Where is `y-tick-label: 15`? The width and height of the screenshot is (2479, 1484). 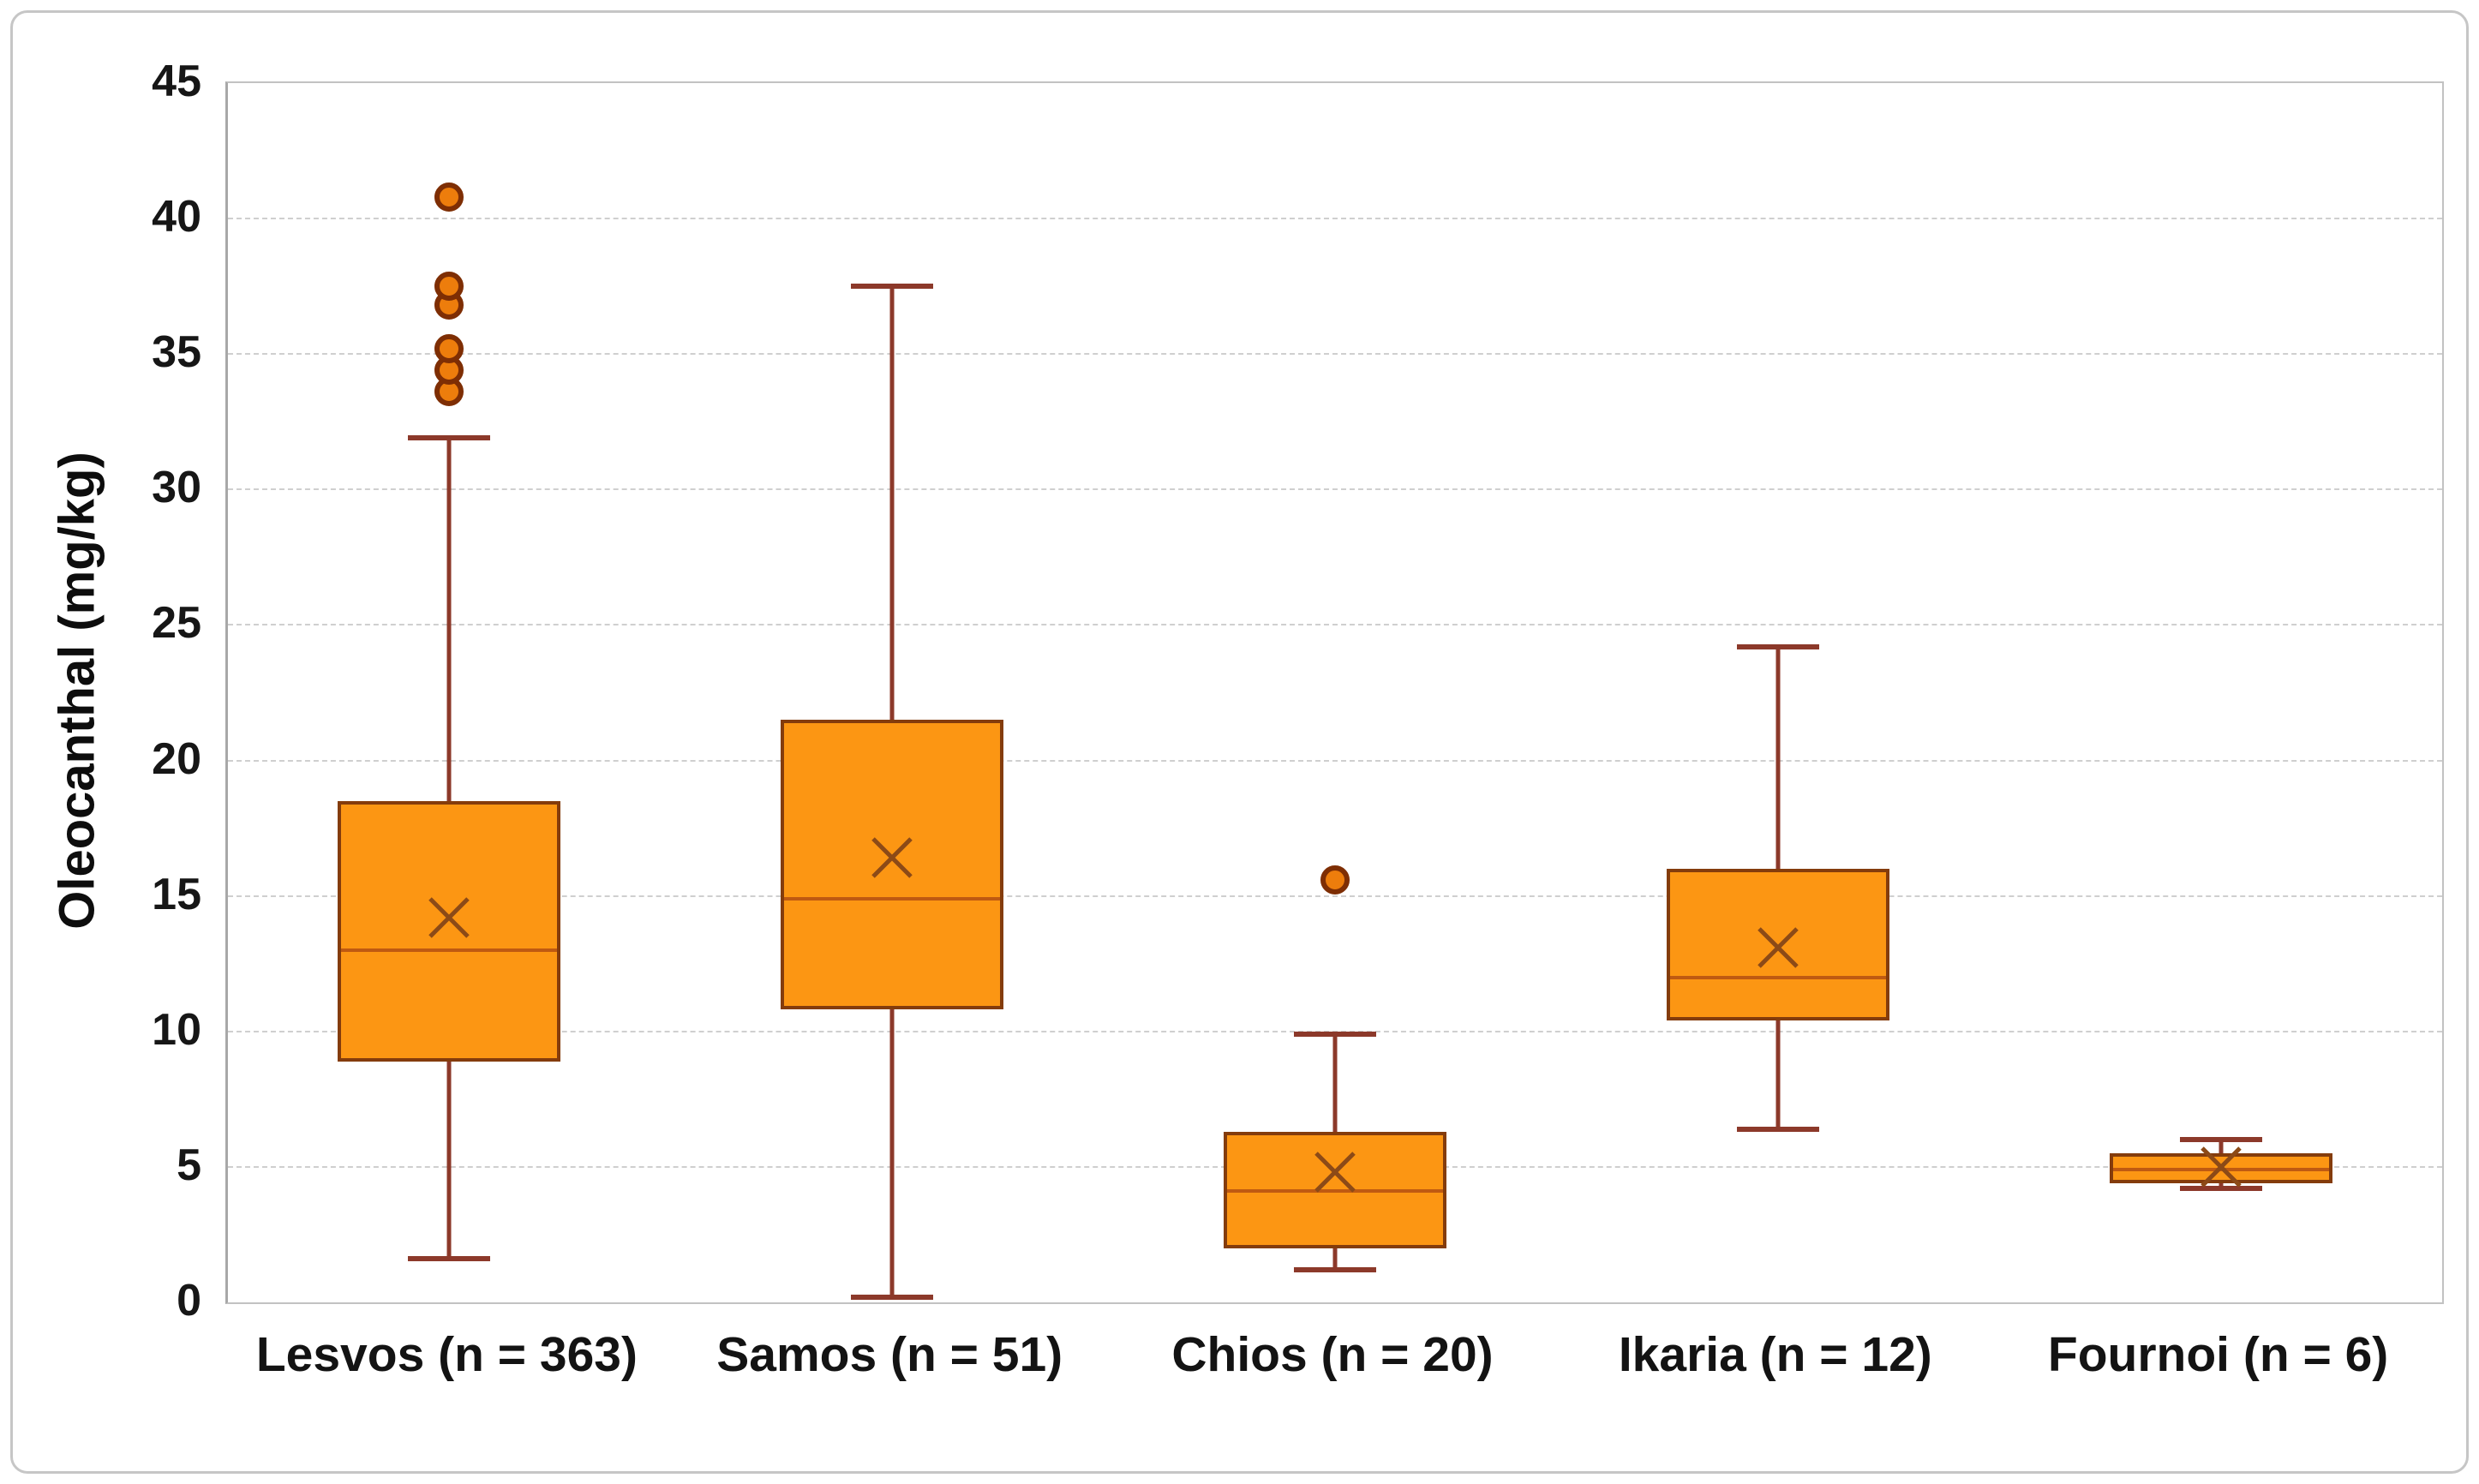
y-tick-label: 15 is located at coordinates (176, 894).